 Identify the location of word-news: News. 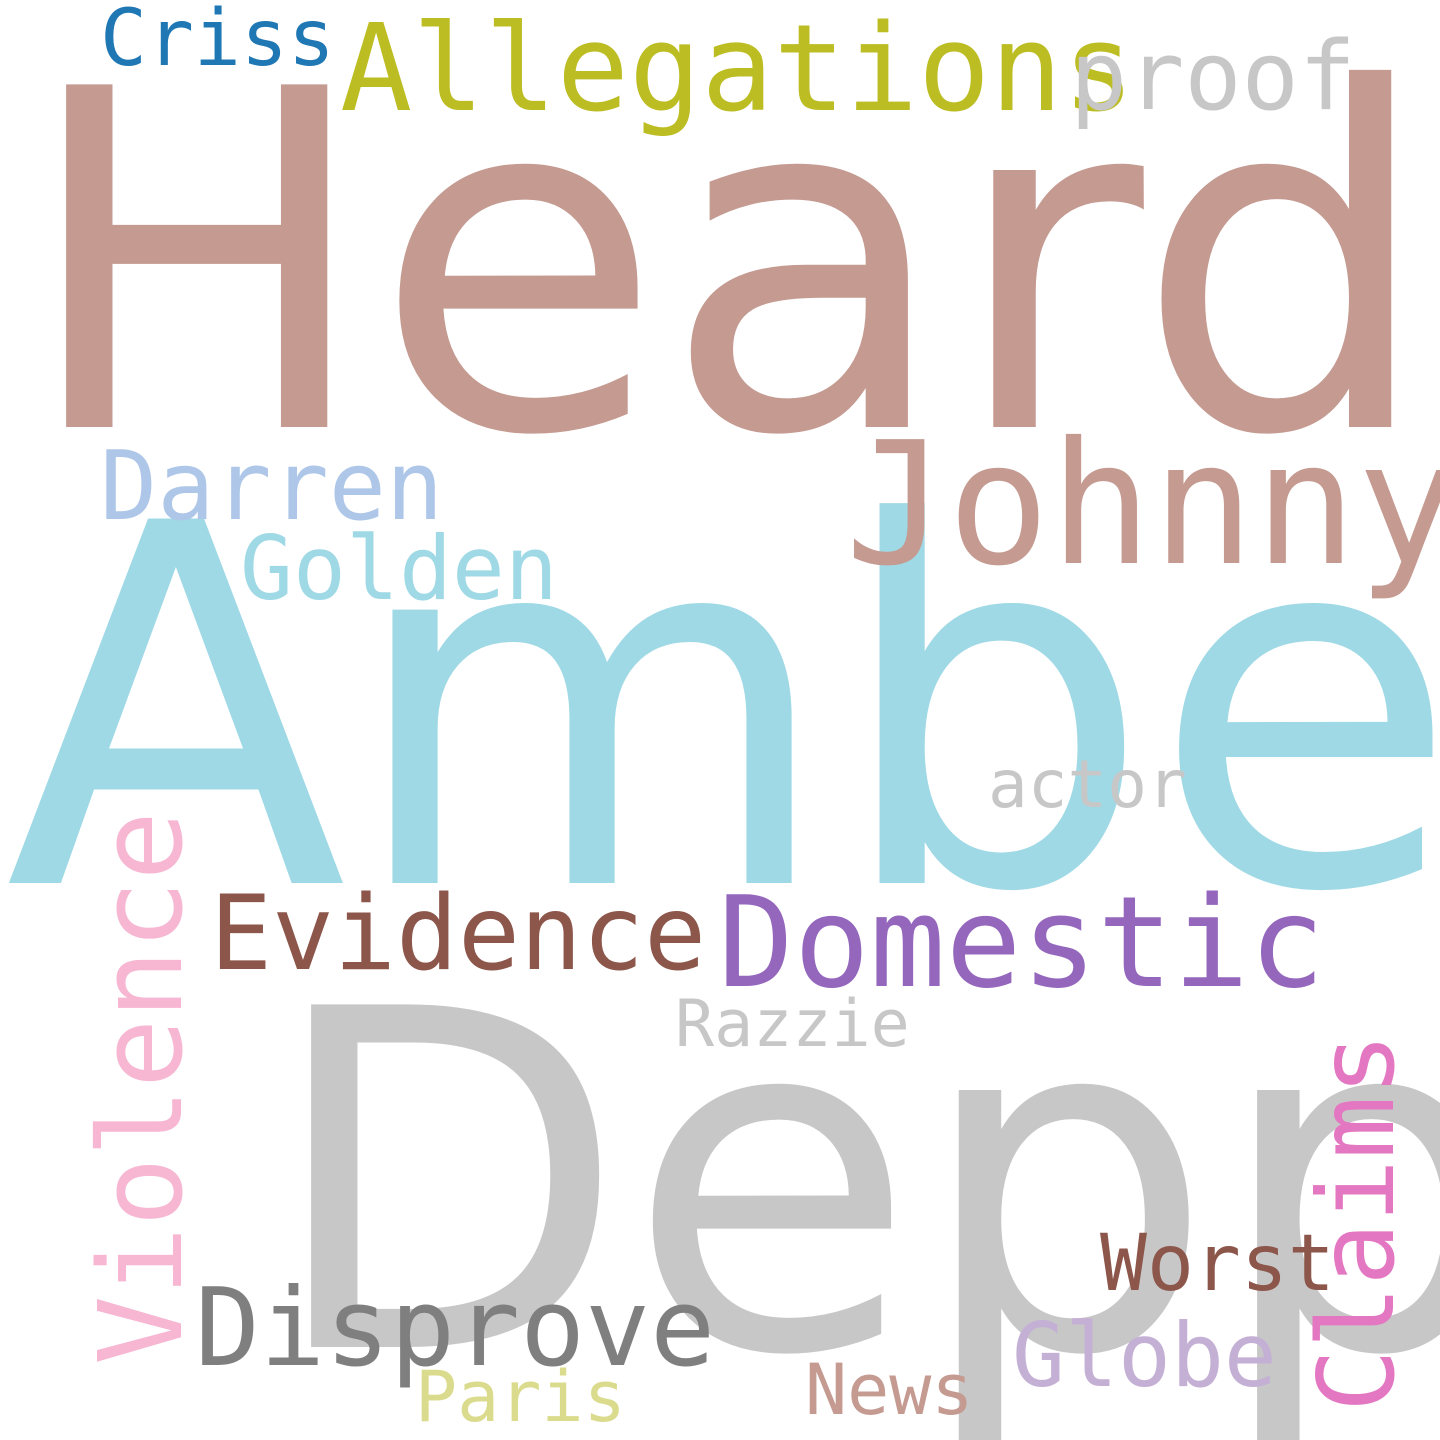
(889, 1390).